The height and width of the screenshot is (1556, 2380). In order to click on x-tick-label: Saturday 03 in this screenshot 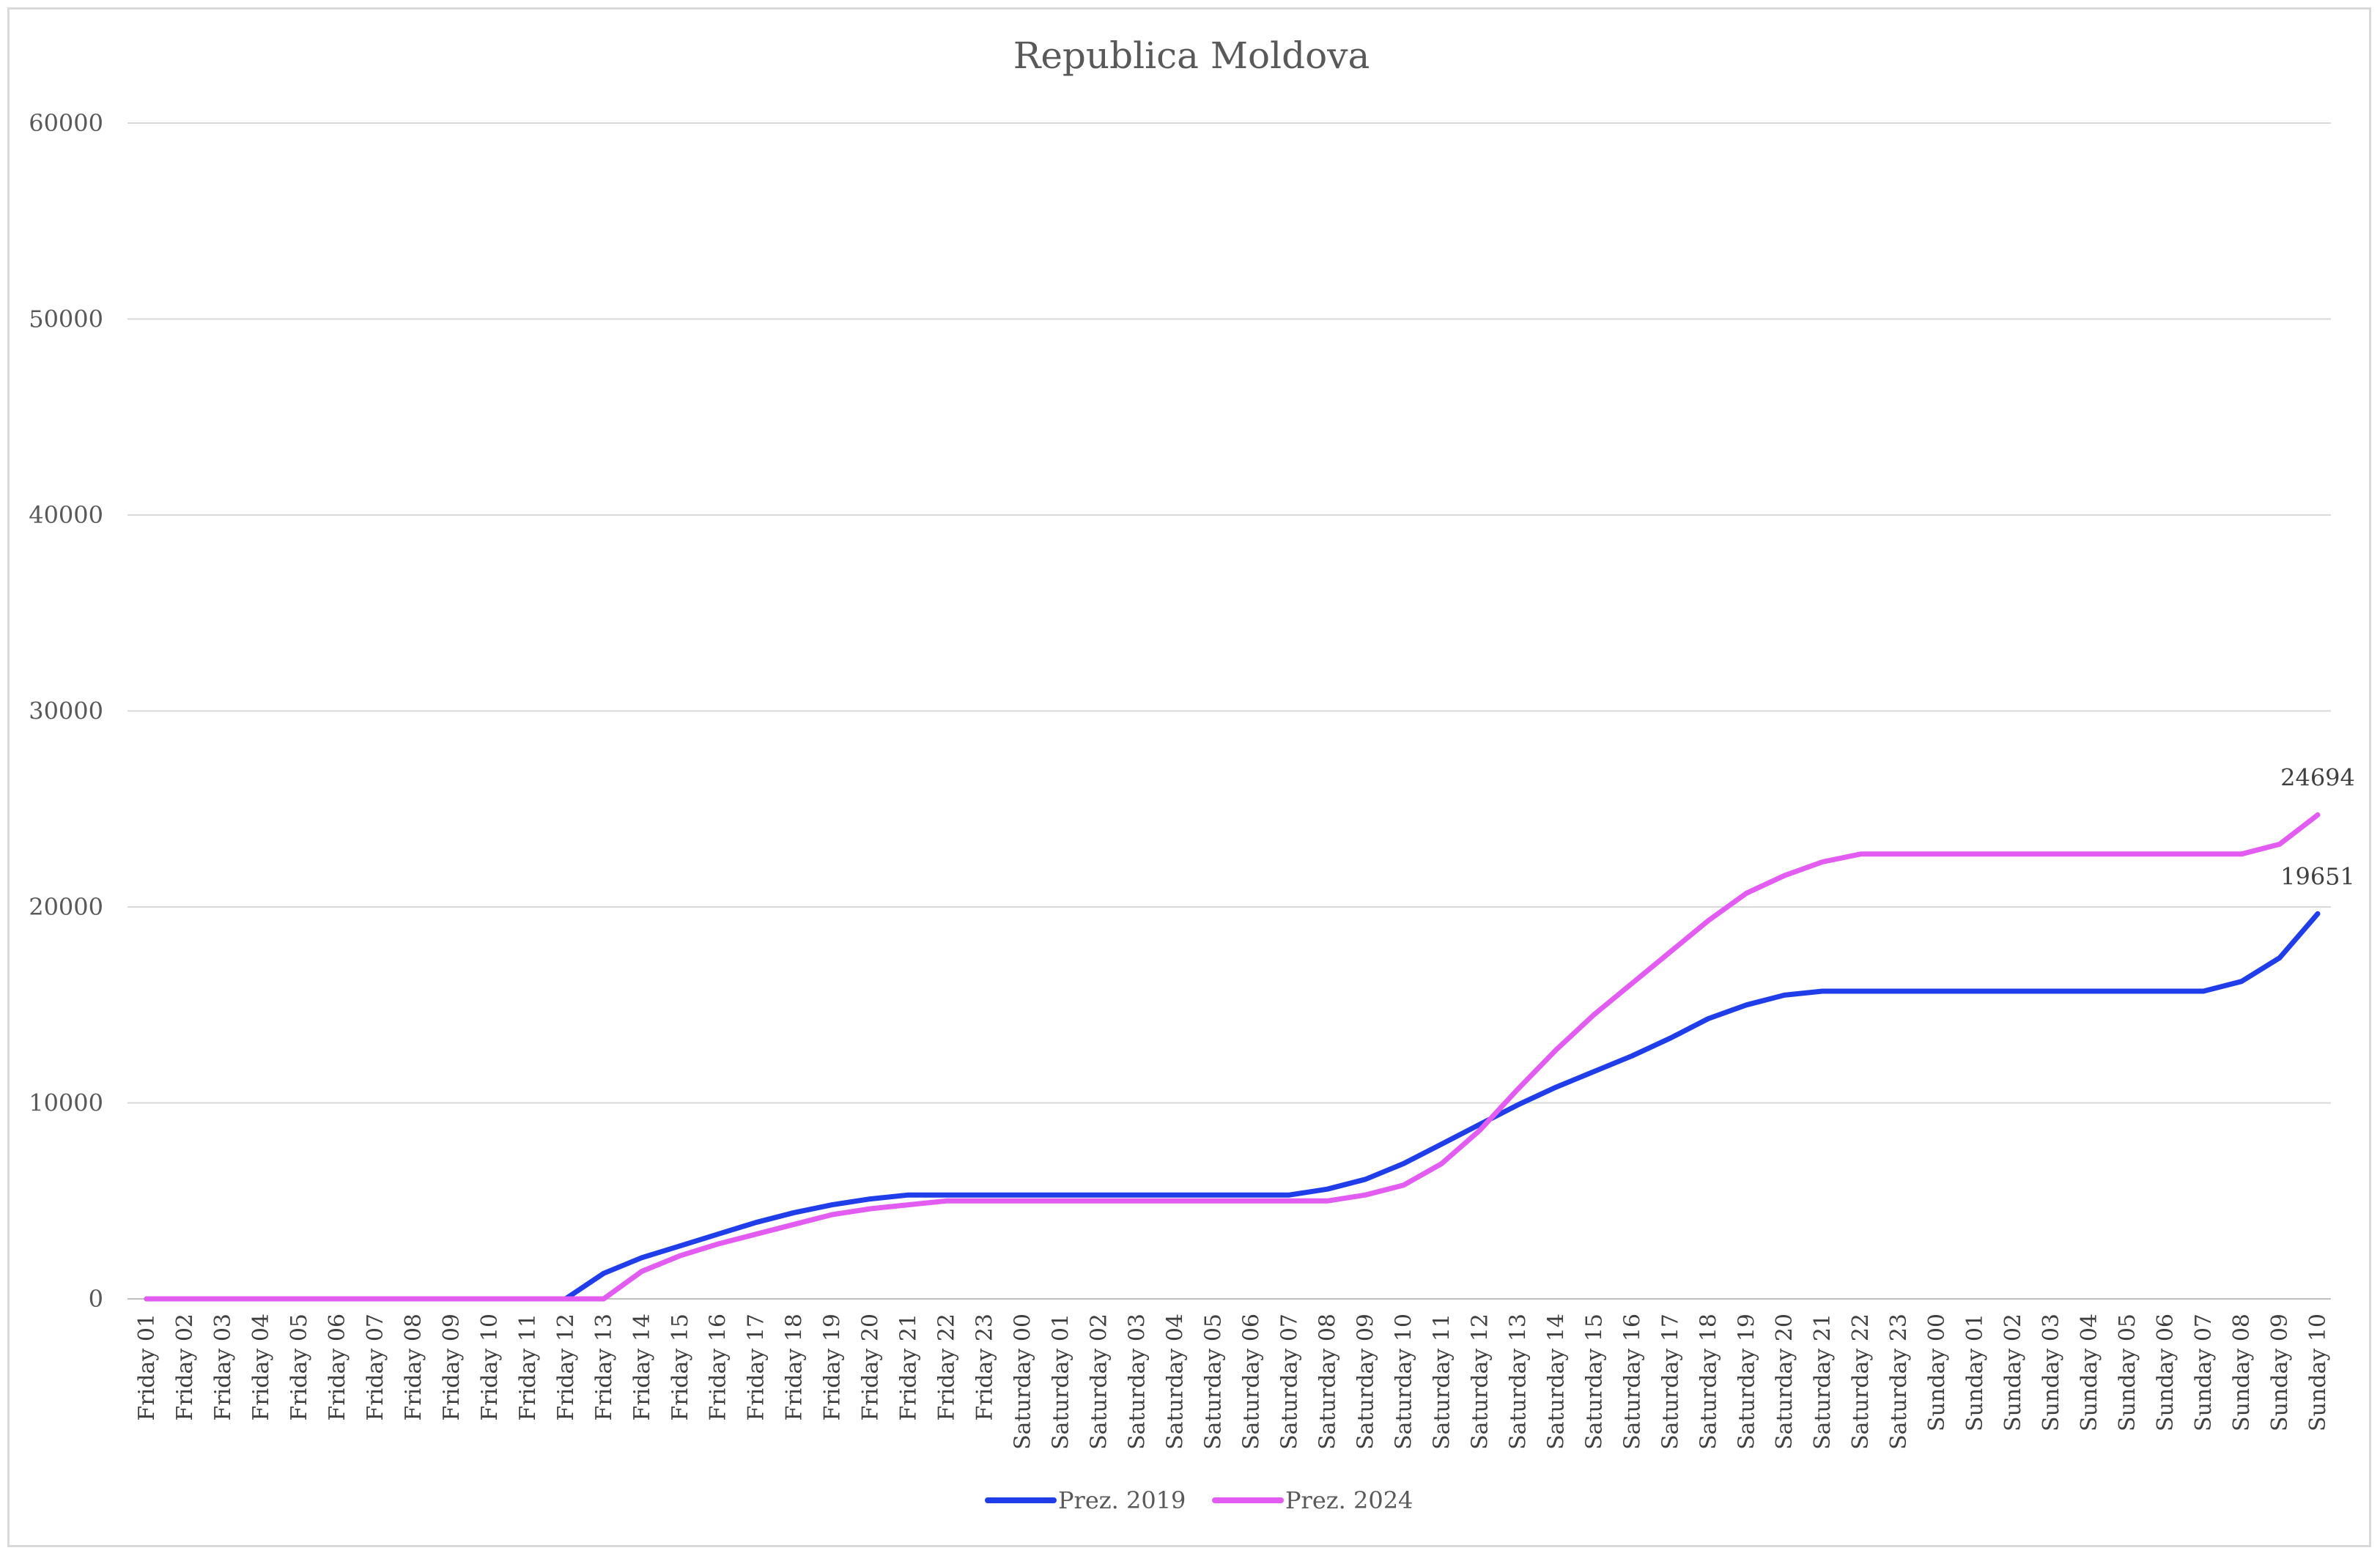, I will do `click(1137, 1382)`.